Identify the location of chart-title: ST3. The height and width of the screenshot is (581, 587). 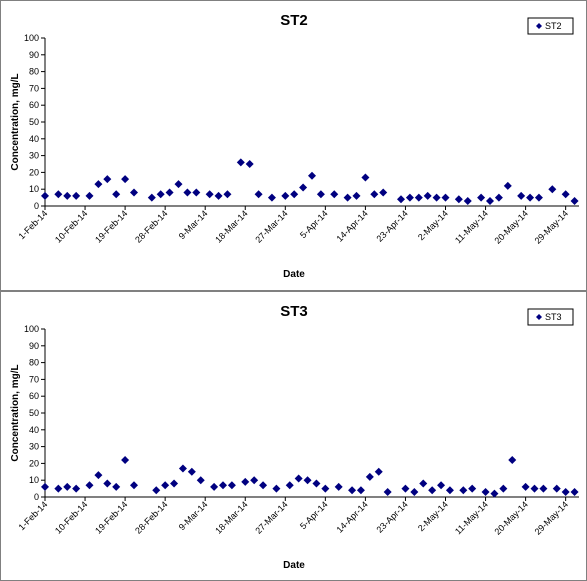
(294, 311).